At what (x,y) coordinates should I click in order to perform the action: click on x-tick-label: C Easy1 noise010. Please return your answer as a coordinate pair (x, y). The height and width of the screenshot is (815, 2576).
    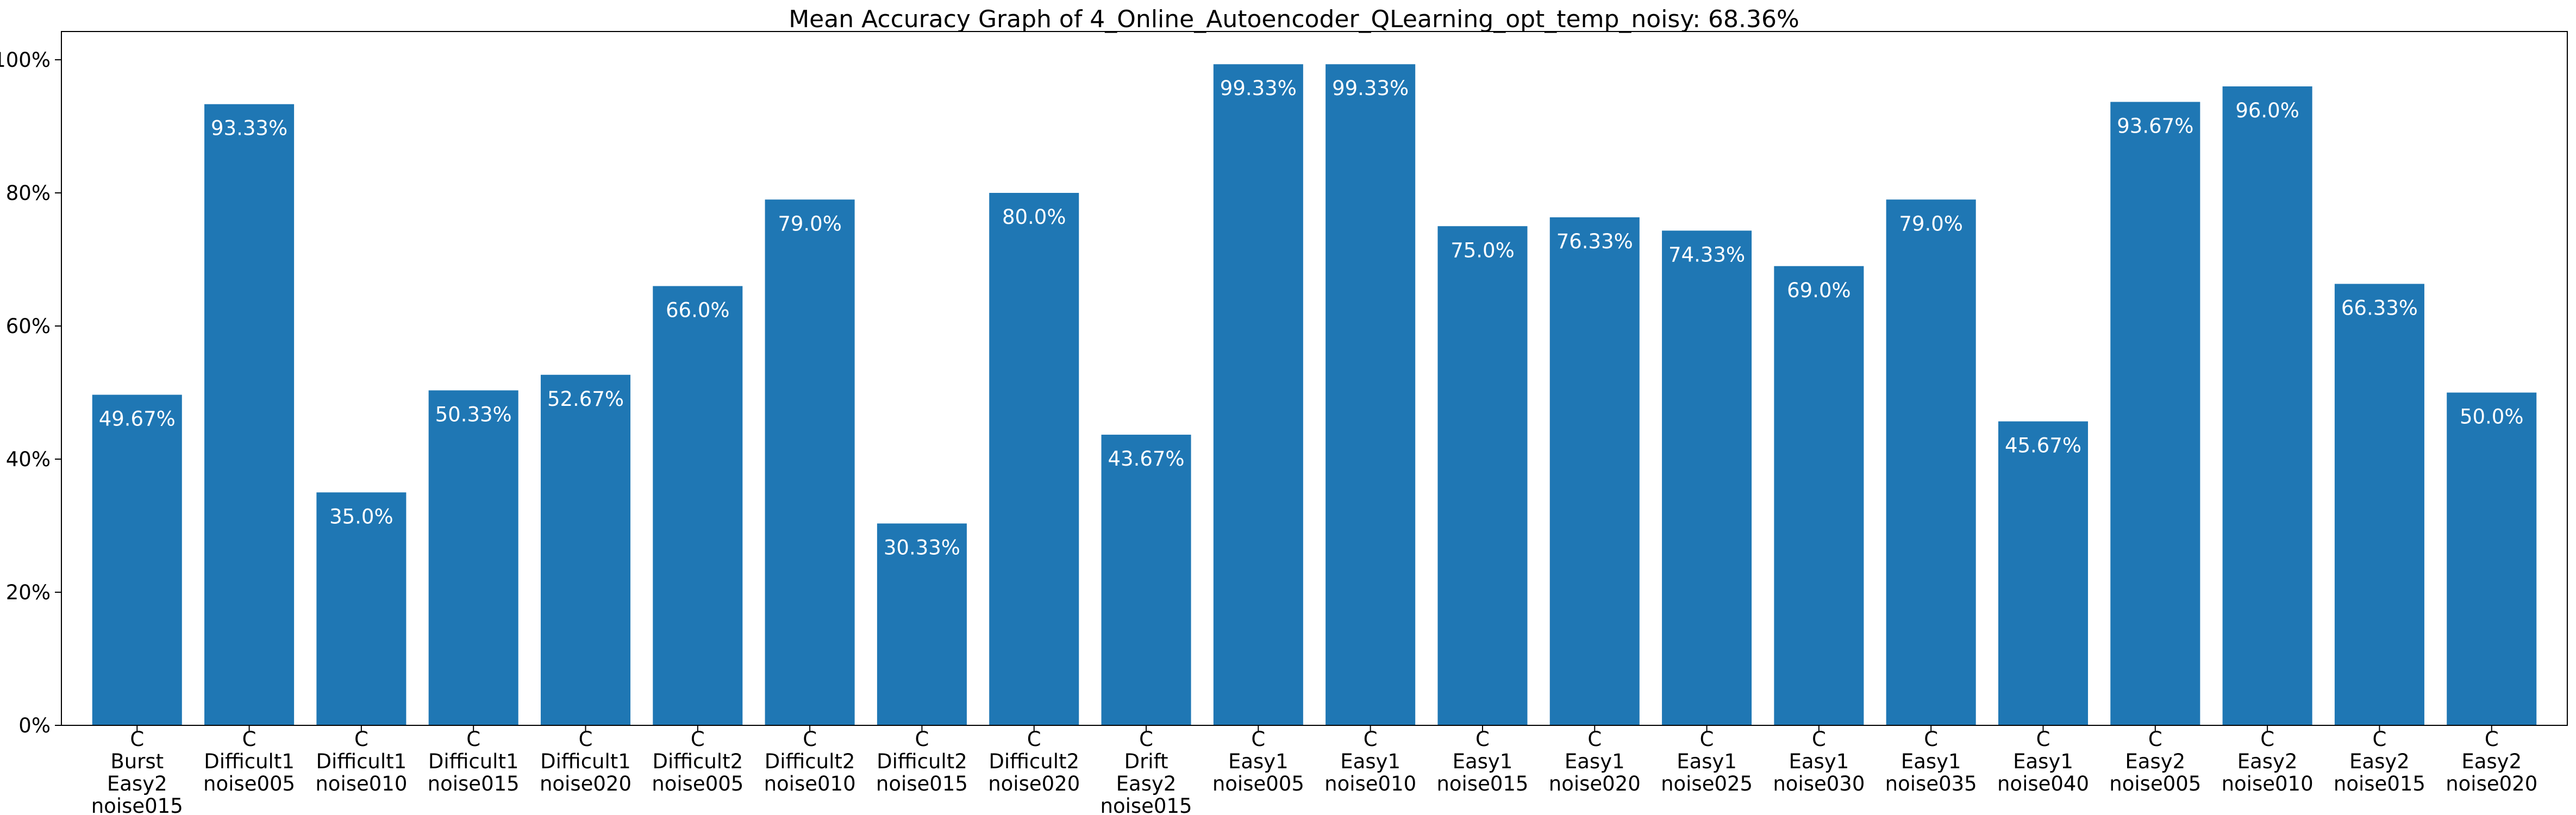
    Looking at the image, I should click on (1370, 761).